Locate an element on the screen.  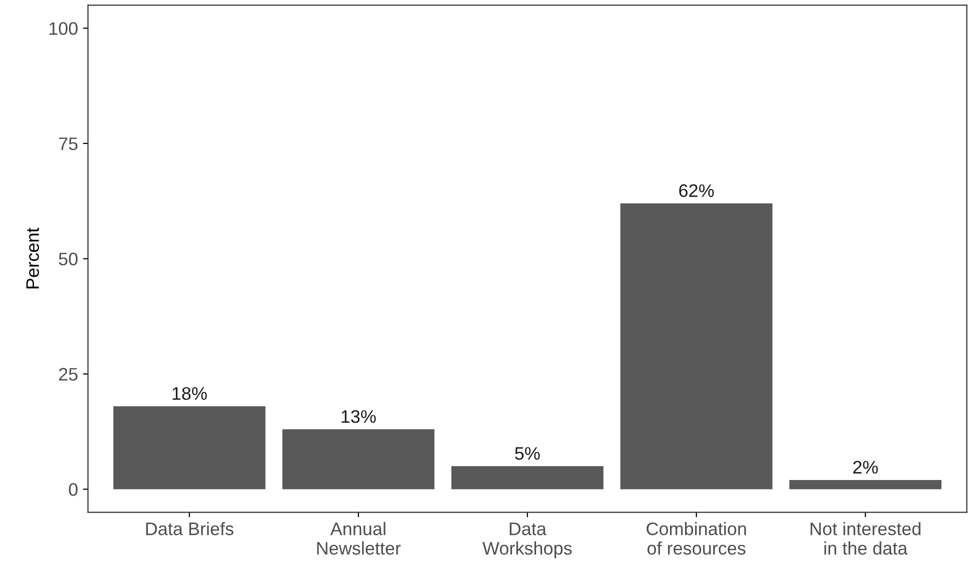
y-tick-label: 100 is located at coordinates (64, 28).